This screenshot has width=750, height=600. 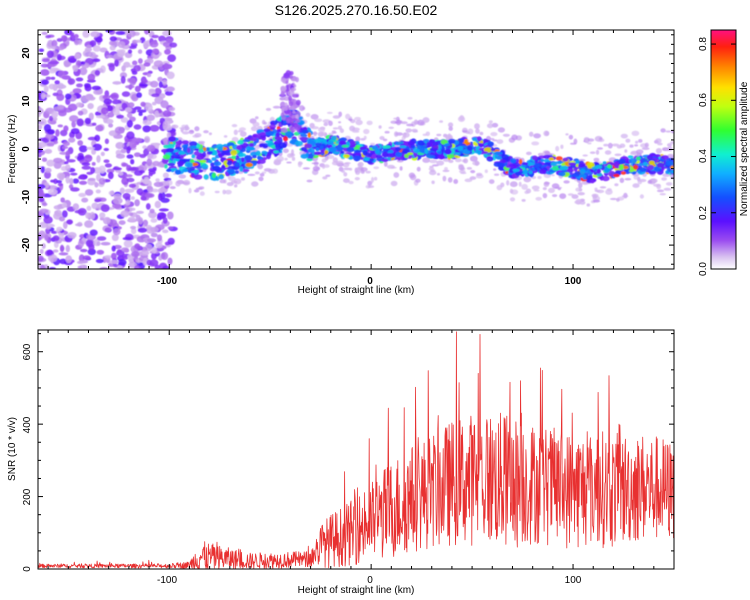 I want to click on snr-ylabel: SNR (10 * v/v), so click(x=12, y=449).